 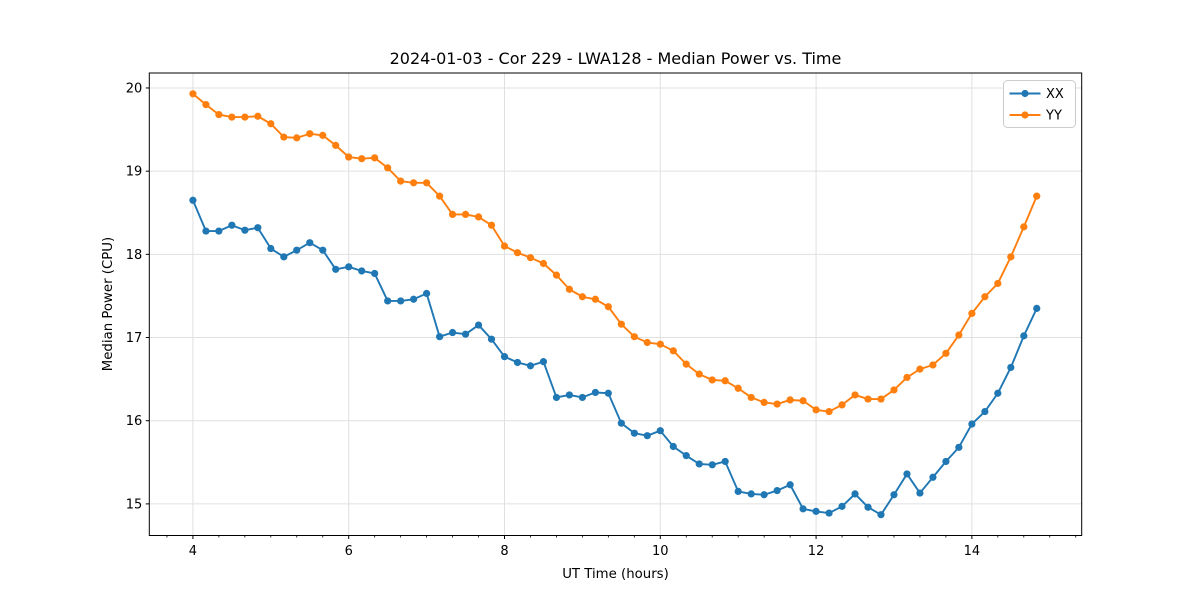 What do you see at coordinates (349, 551) in the screenshot?
I see `x-tick-label: 6` at bounding box center [349, 551].